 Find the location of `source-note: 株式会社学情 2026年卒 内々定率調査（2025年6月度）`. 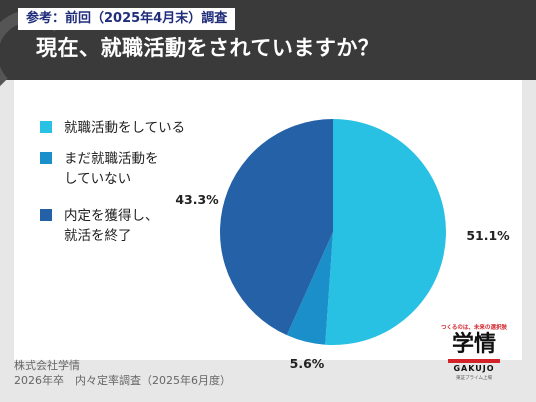

source-note: 株式会社学情 2026年卒 内々定率調査（2025年6月度） is located at coordinates (122, 373).